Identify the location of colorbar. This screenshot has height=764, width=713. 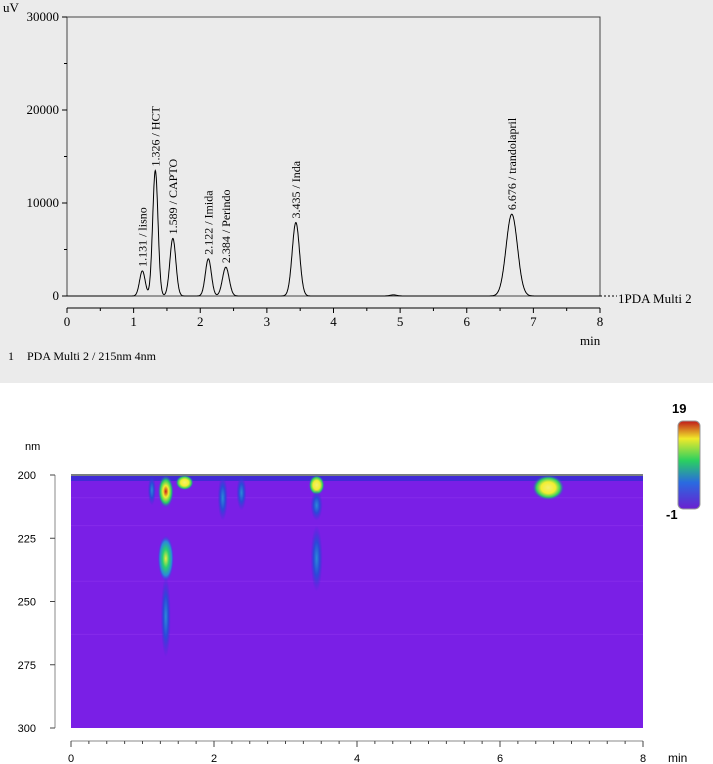
(689, 465).